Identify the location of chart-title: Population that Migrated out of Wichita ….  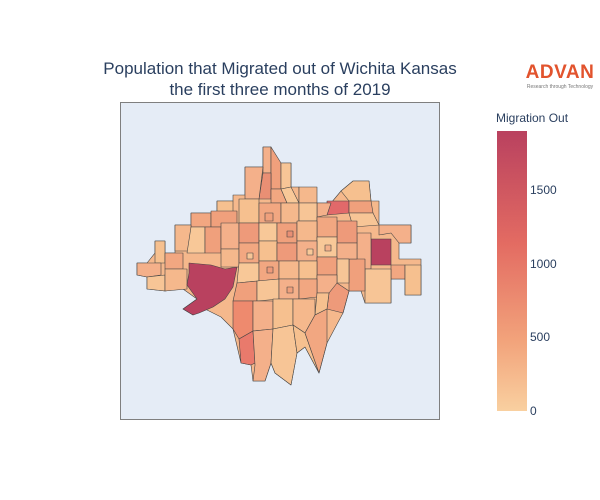
(280, 79).